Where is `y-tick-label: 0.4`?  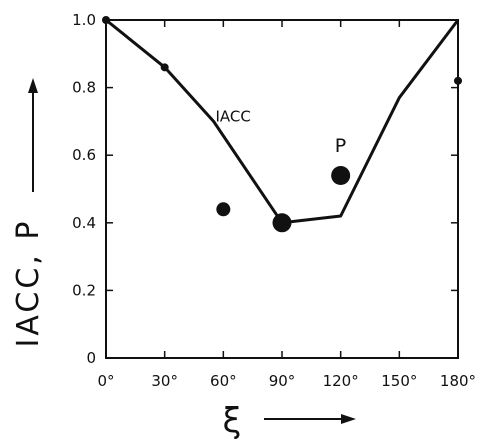
y-tick-label: 0.4 is located at coordinates (84, 223).